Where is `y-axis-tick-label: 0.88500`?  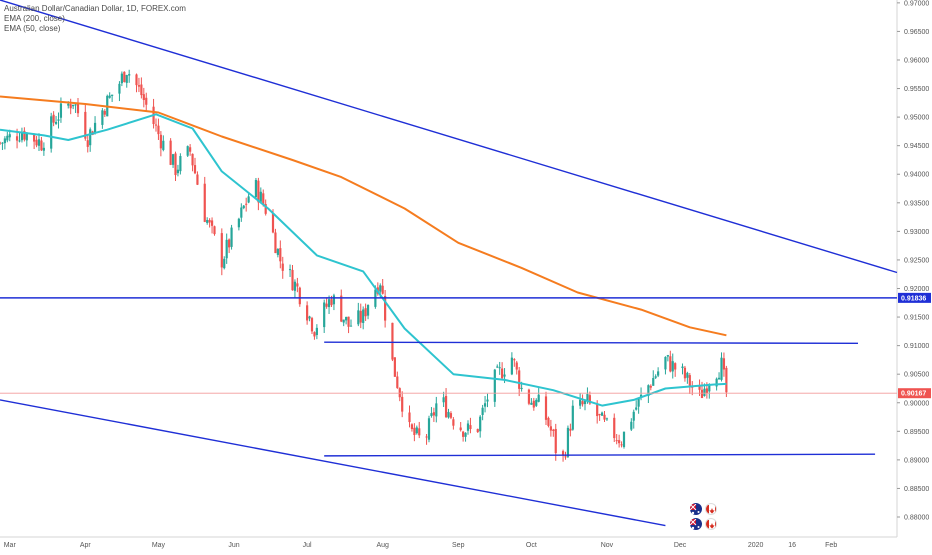
y-axis-tick-label: 0.88500 is located at coordinates (916, 489).